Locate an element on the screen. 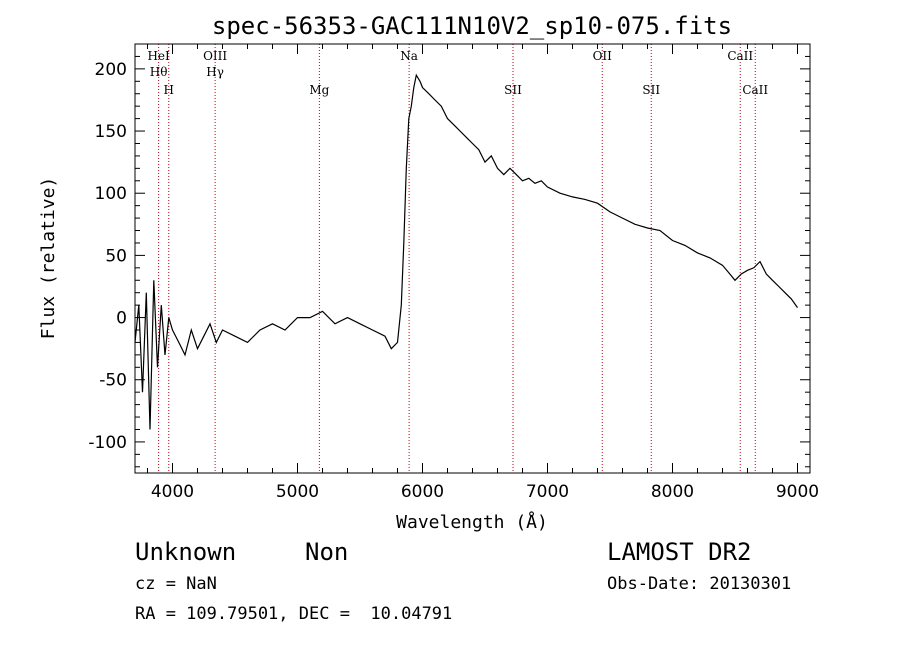 This screenshot has height=649, width=900. spectral-line-label: OIII is located at coordinates (215, 56).